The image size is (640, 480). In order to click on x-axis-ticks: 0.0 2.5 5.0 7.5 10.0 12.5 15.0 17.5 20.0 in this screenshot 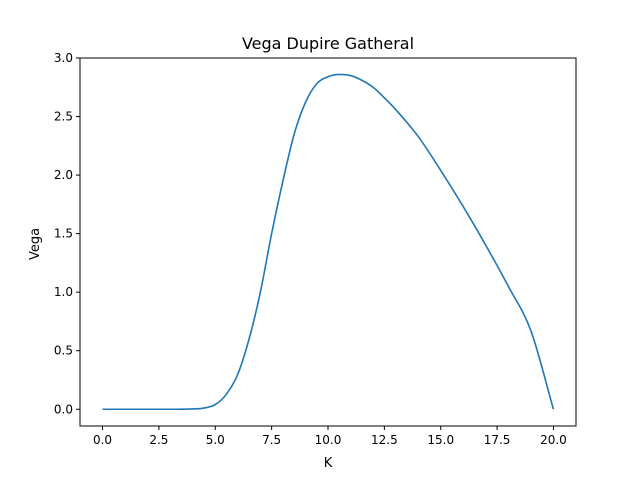, I will do `click(330, 436)`.